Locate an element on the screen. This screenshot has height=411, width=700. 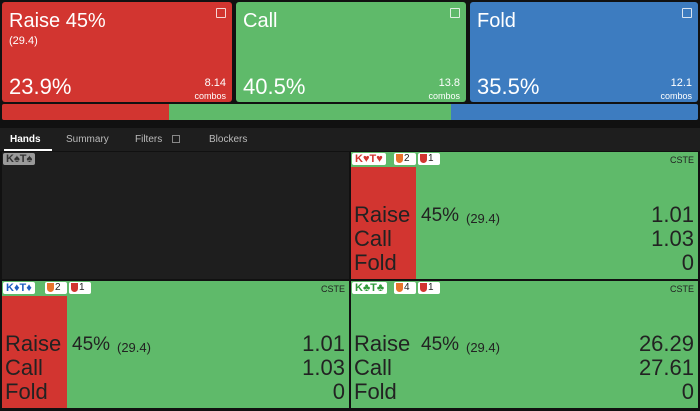
action-sizing: (29.4) is located at coordinates (23, 41).